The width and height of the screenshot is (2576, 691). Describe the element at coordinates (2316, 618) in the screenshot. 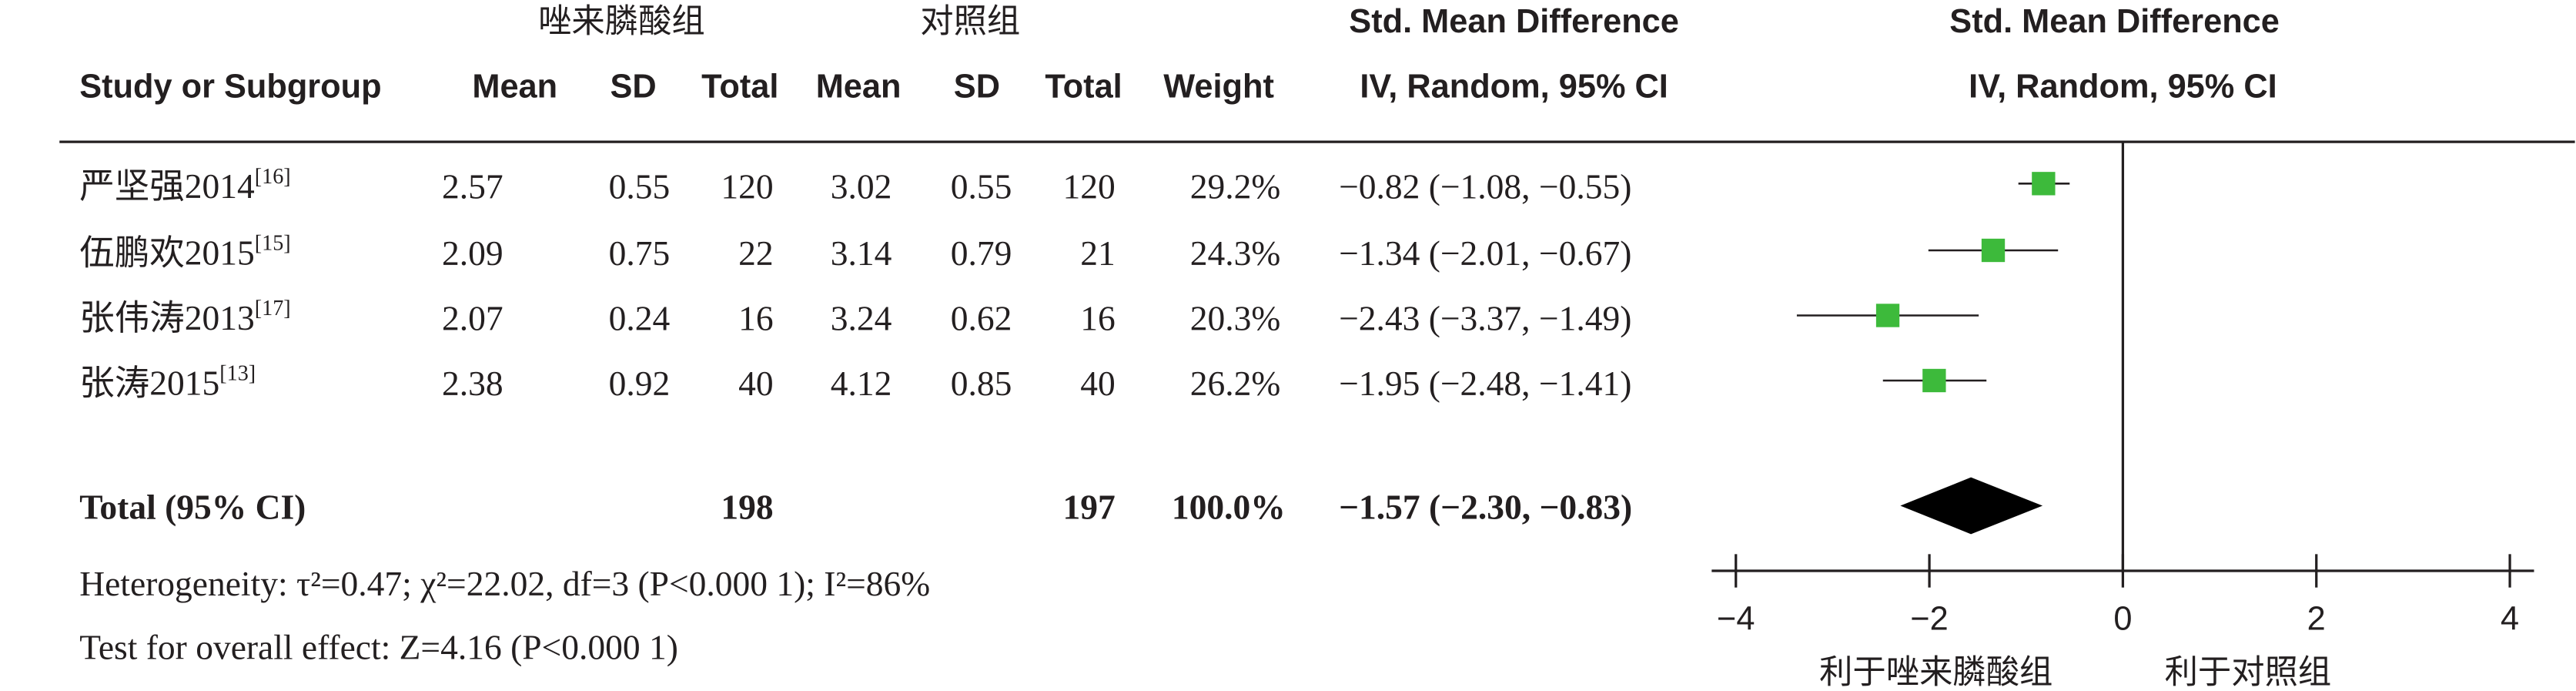

I see `x-tick-label: 2` at that location.